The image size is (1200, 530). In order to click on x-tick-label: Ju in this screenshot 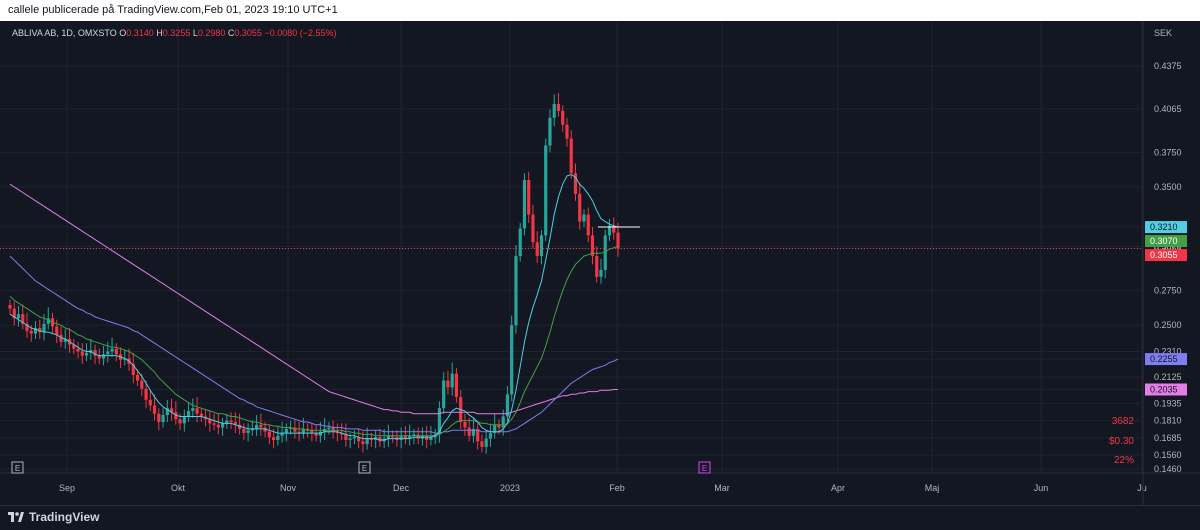, I will do `click(1142, 488)`.